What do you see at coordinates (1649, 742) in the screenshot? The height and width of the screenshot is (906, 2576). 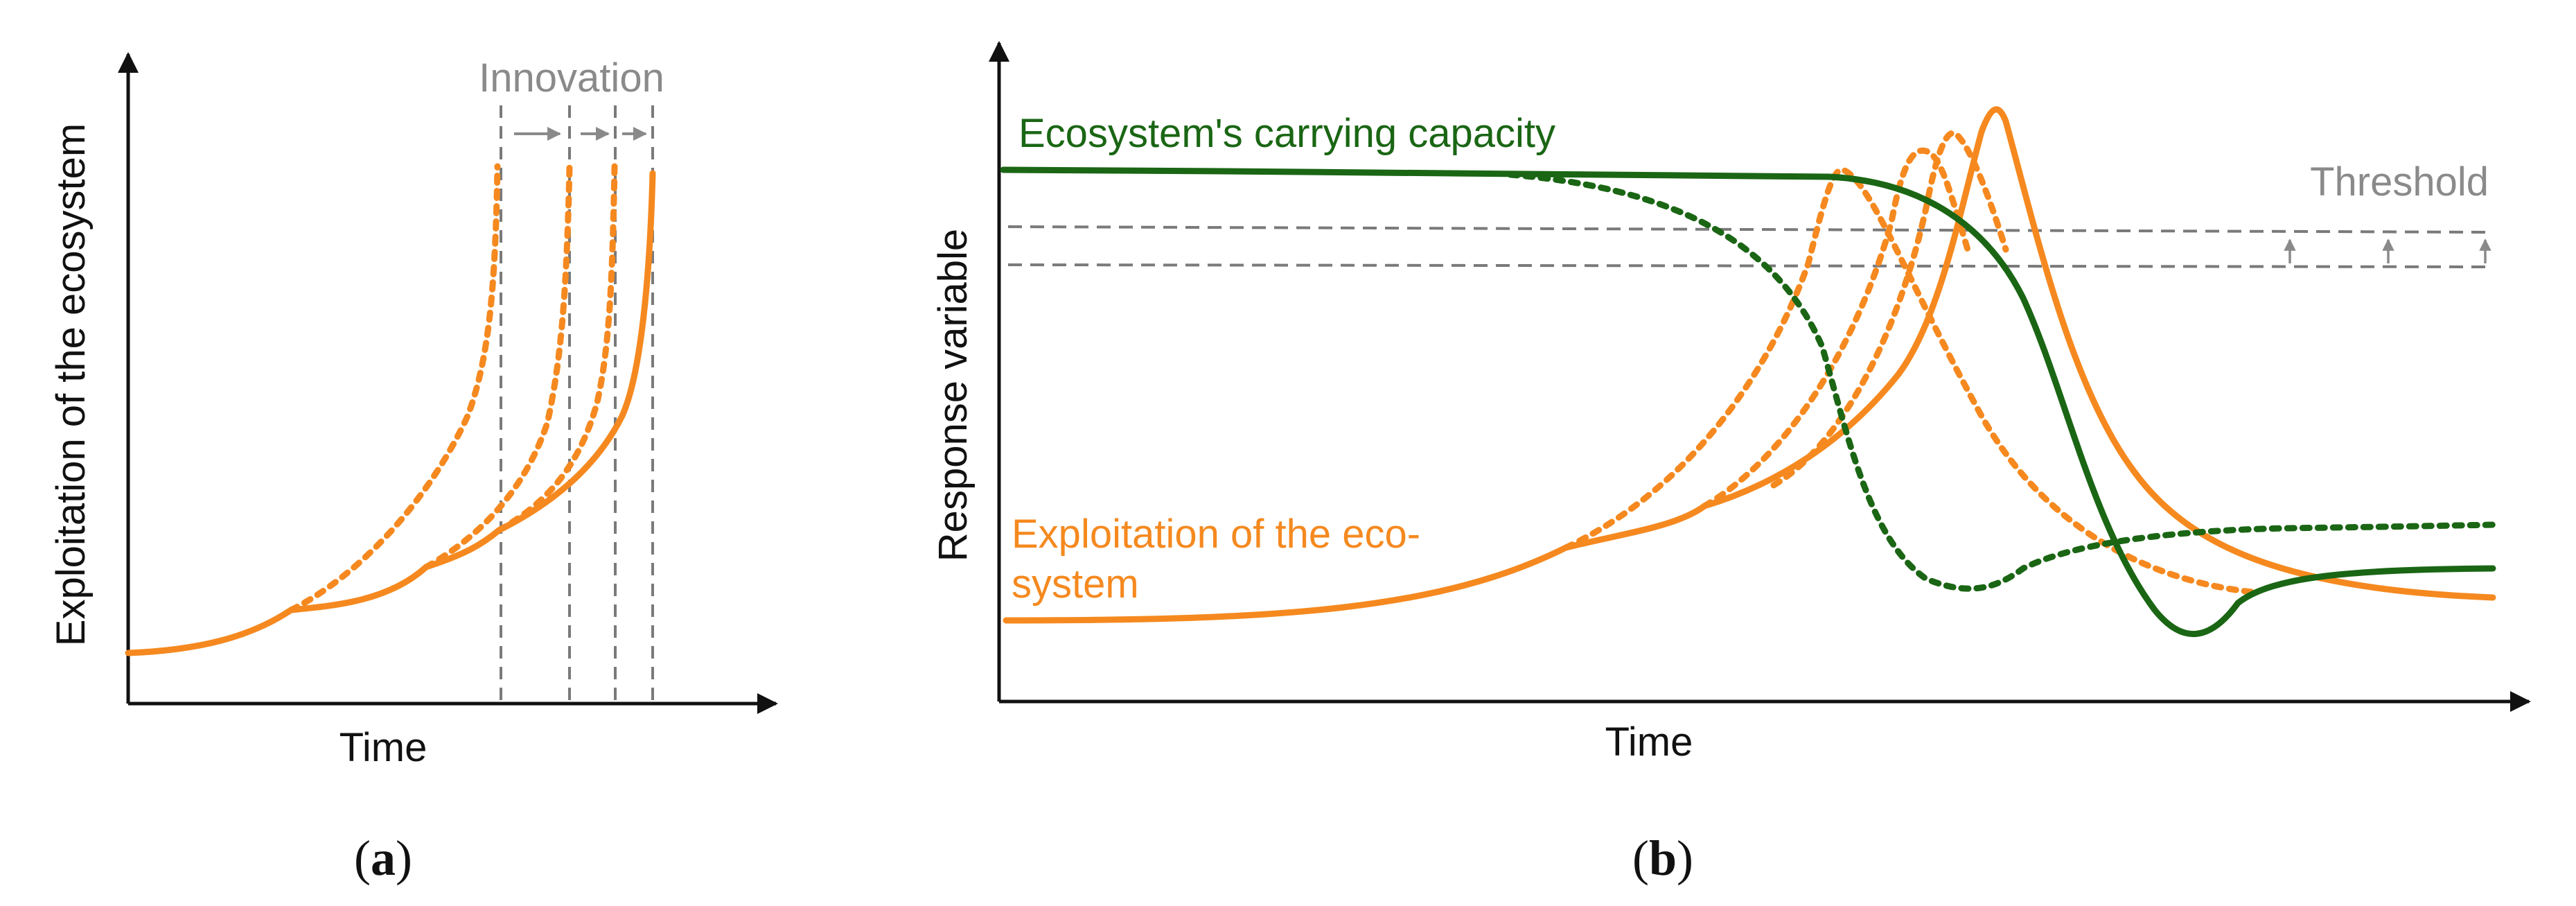 I see `panel-b-x-label: Time` at bounding box center [1649, 742].